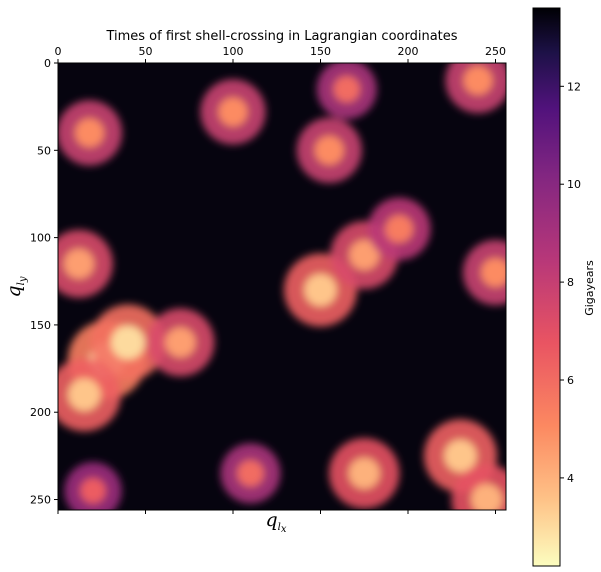  I want to click on colorbar-label: Gigayears, so click(589, 288).